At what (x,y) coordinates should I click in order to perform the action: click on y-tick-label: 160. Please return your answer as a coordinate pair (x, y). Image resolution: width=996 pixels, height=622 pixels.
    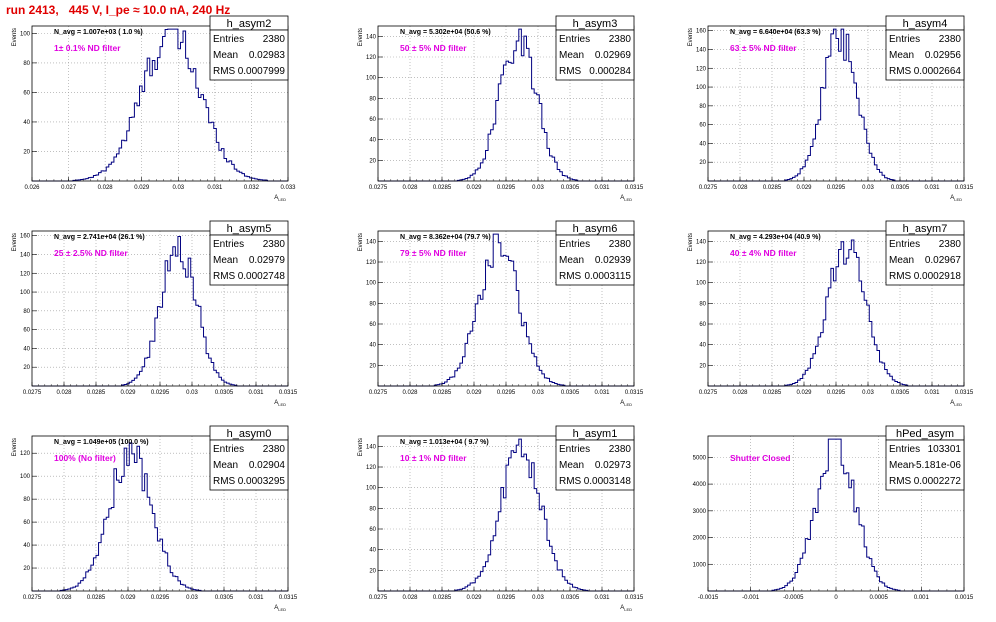
    Looking at the image, I should click on (701, 32).